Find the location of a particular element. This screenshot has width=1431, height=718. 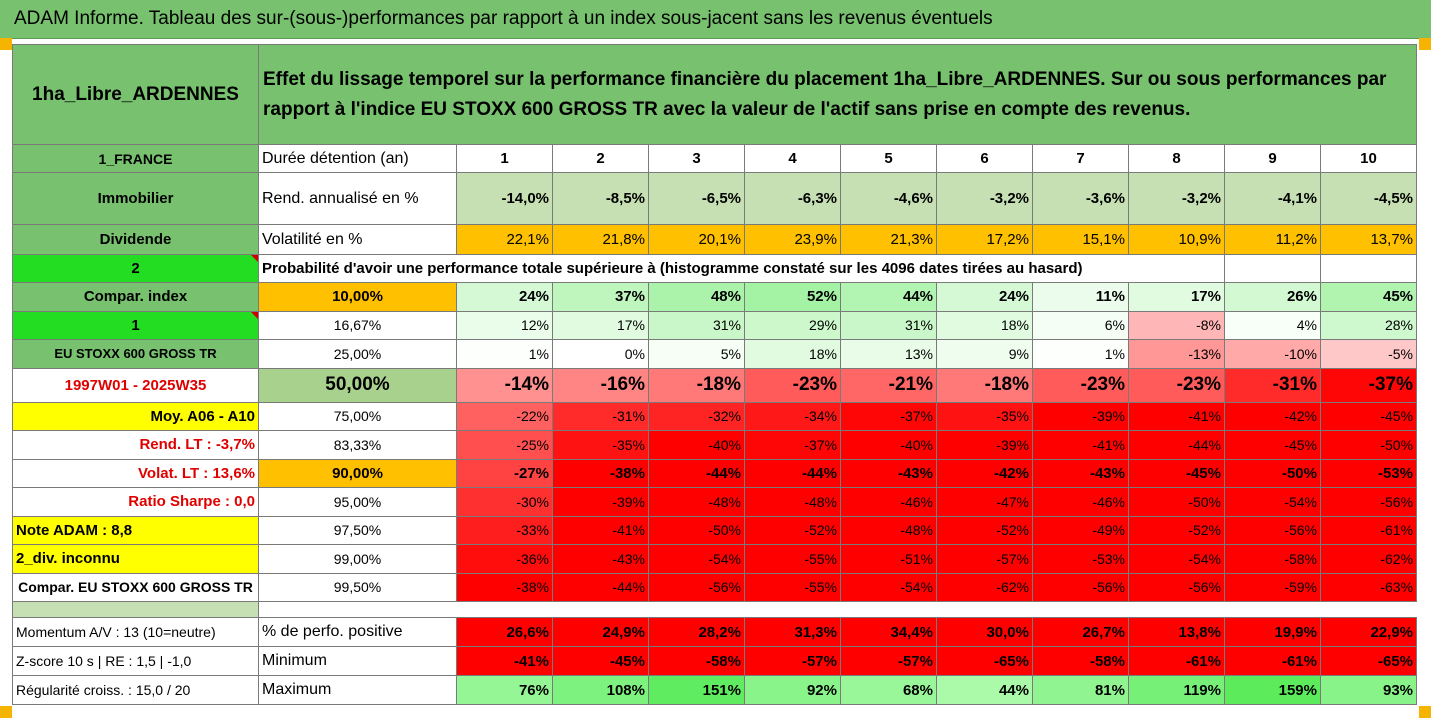

percentile-value: -47% is located at coordinates (984, 502).